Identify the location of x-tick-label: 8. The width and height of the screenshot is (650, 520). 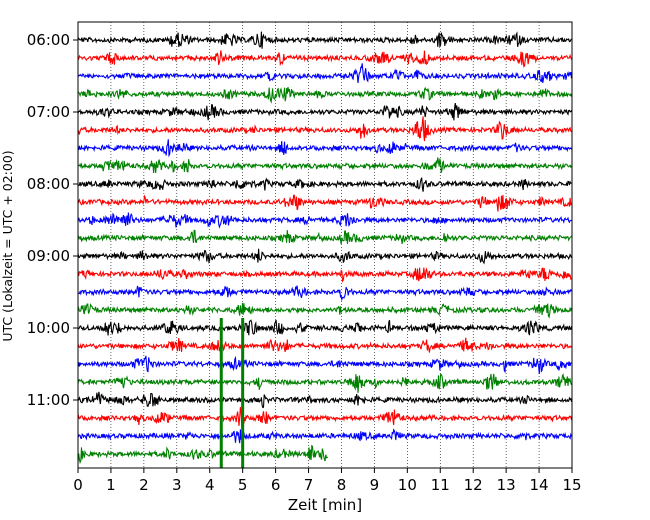
(342, 485).